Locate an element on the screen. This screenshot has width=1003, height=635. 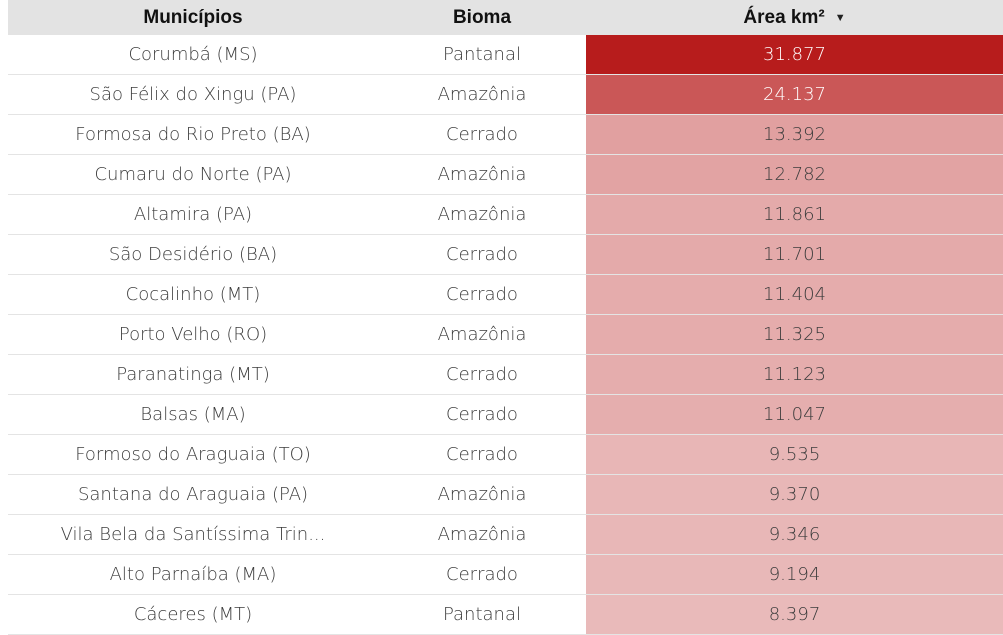
cell-municipio: Porto Velho (RO) is located at coordinates (193, 334).